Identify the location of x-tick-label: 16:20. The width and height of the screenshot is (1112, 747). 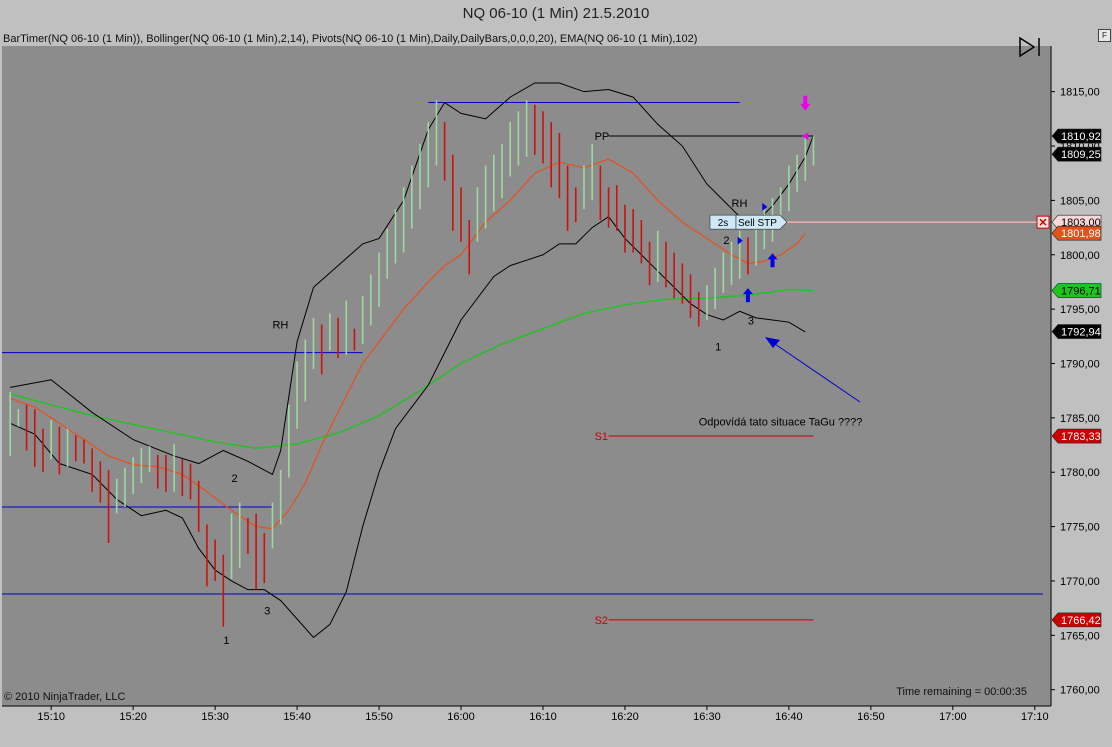
(625, 717).